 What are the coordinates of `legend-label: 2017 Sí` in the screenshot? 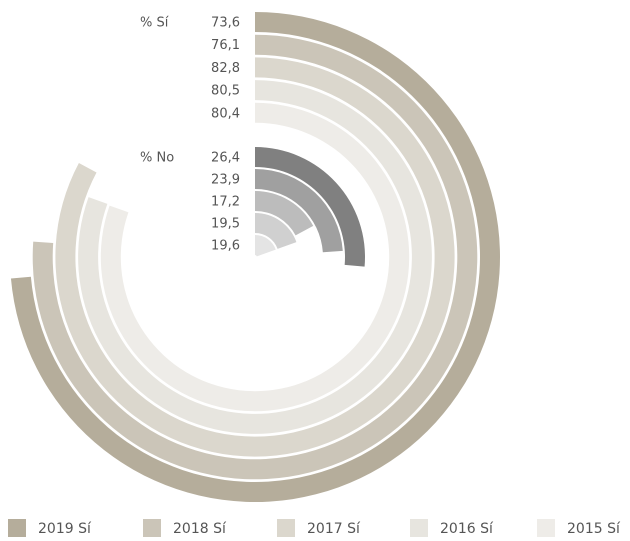 It's located at (334, 529).